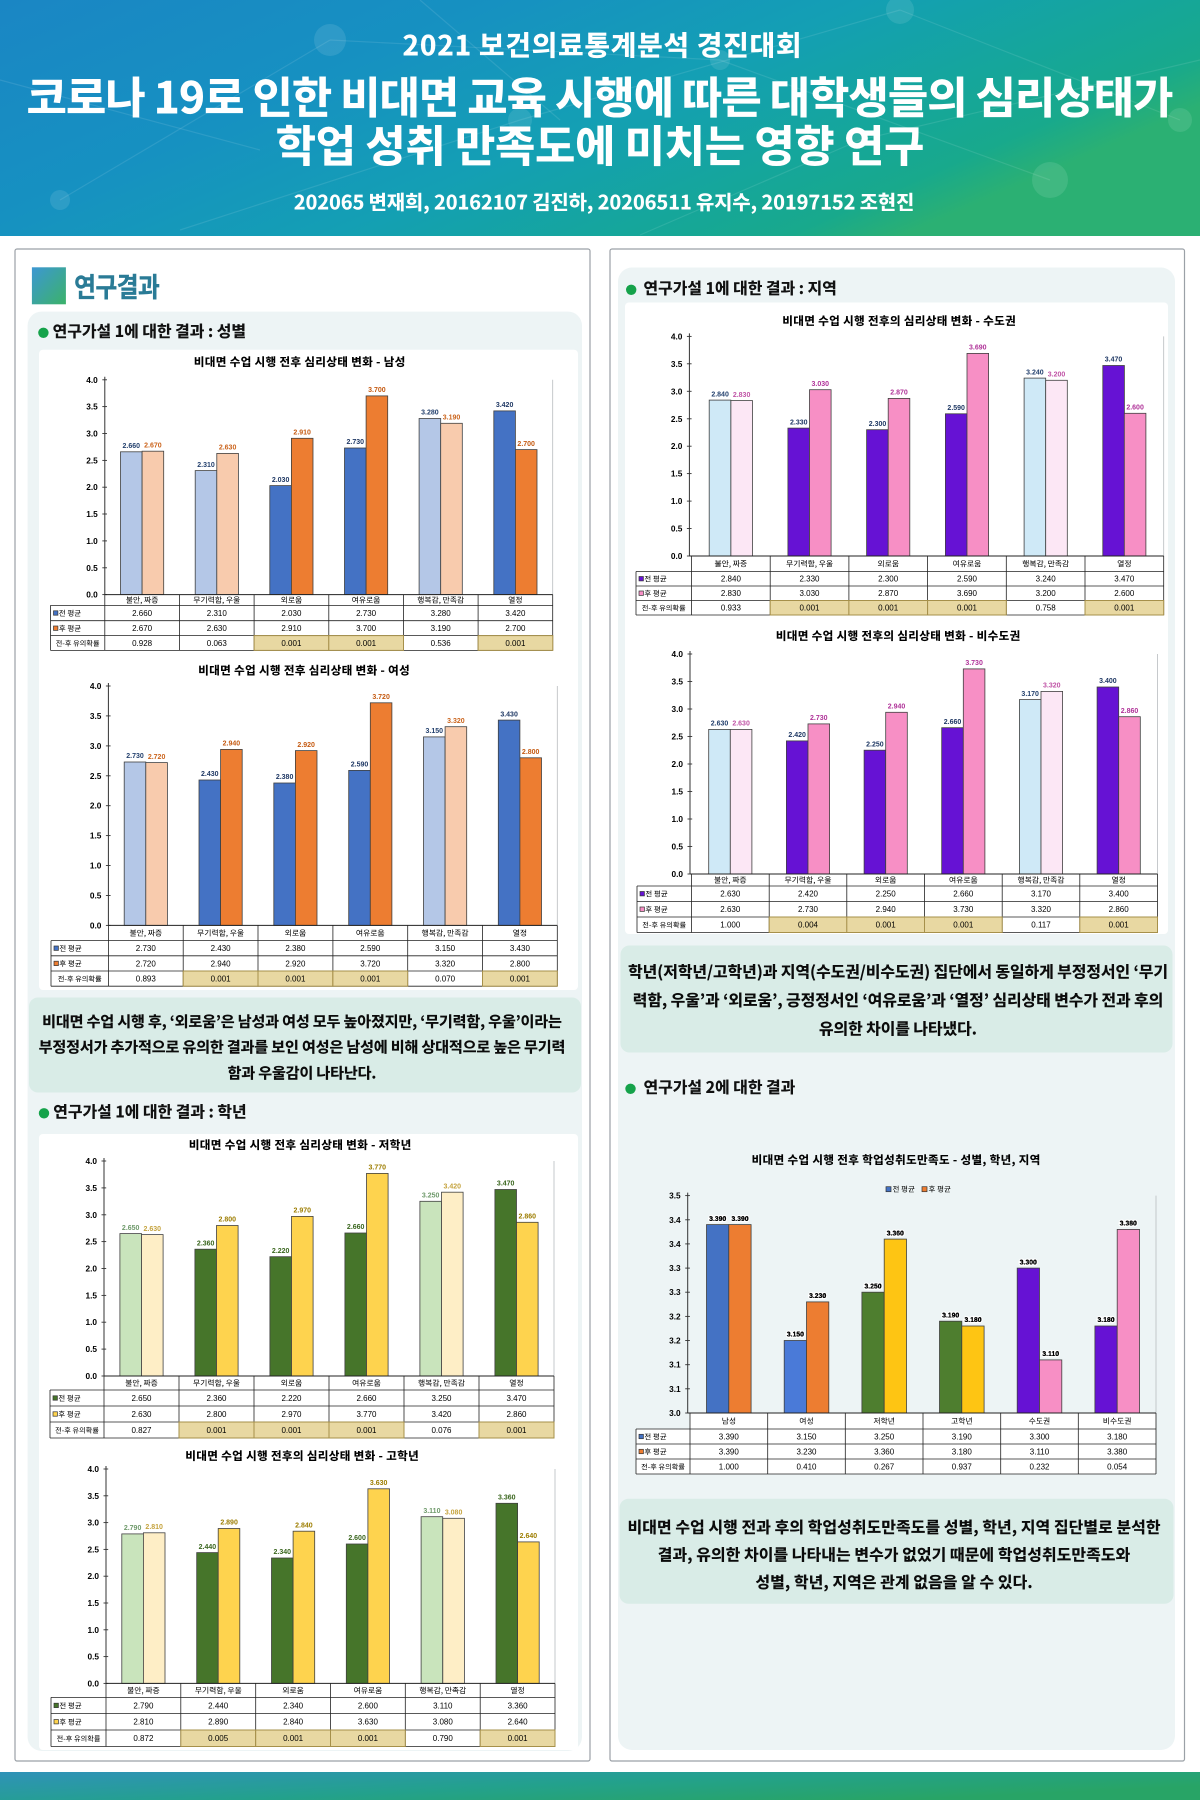 The height and width of the screenshot is (1800, 1200). What do you see at coordinates (293, 1705) in the screenshot?
I see `svg-text: 2.340` at bounding box center [293, 1705].